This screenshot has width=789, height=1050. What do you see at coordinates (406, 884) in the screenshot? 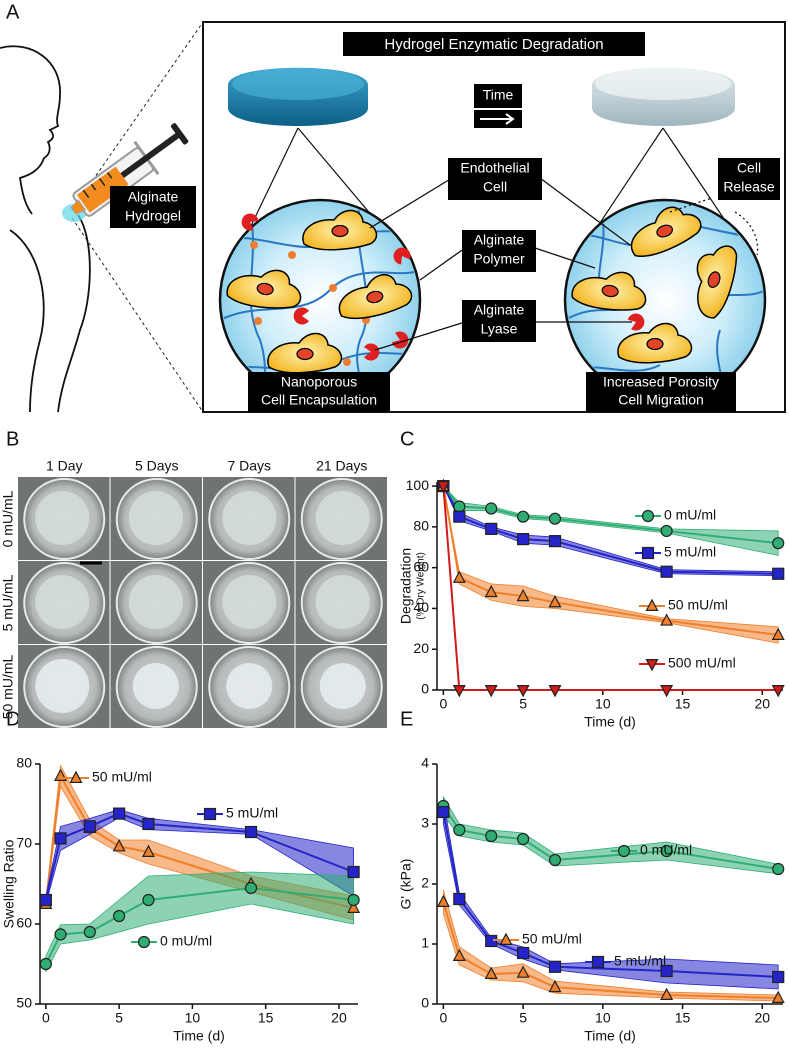
I see `y-axis-label: G' (kPa)` at bounding box center [406, 884].